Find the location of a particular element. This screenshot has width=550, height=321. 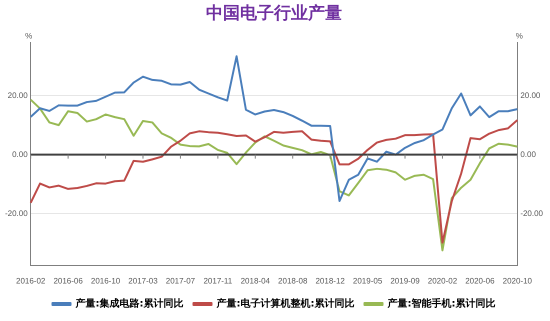

y2-axis-title: % is located at coordinates (519, 36).